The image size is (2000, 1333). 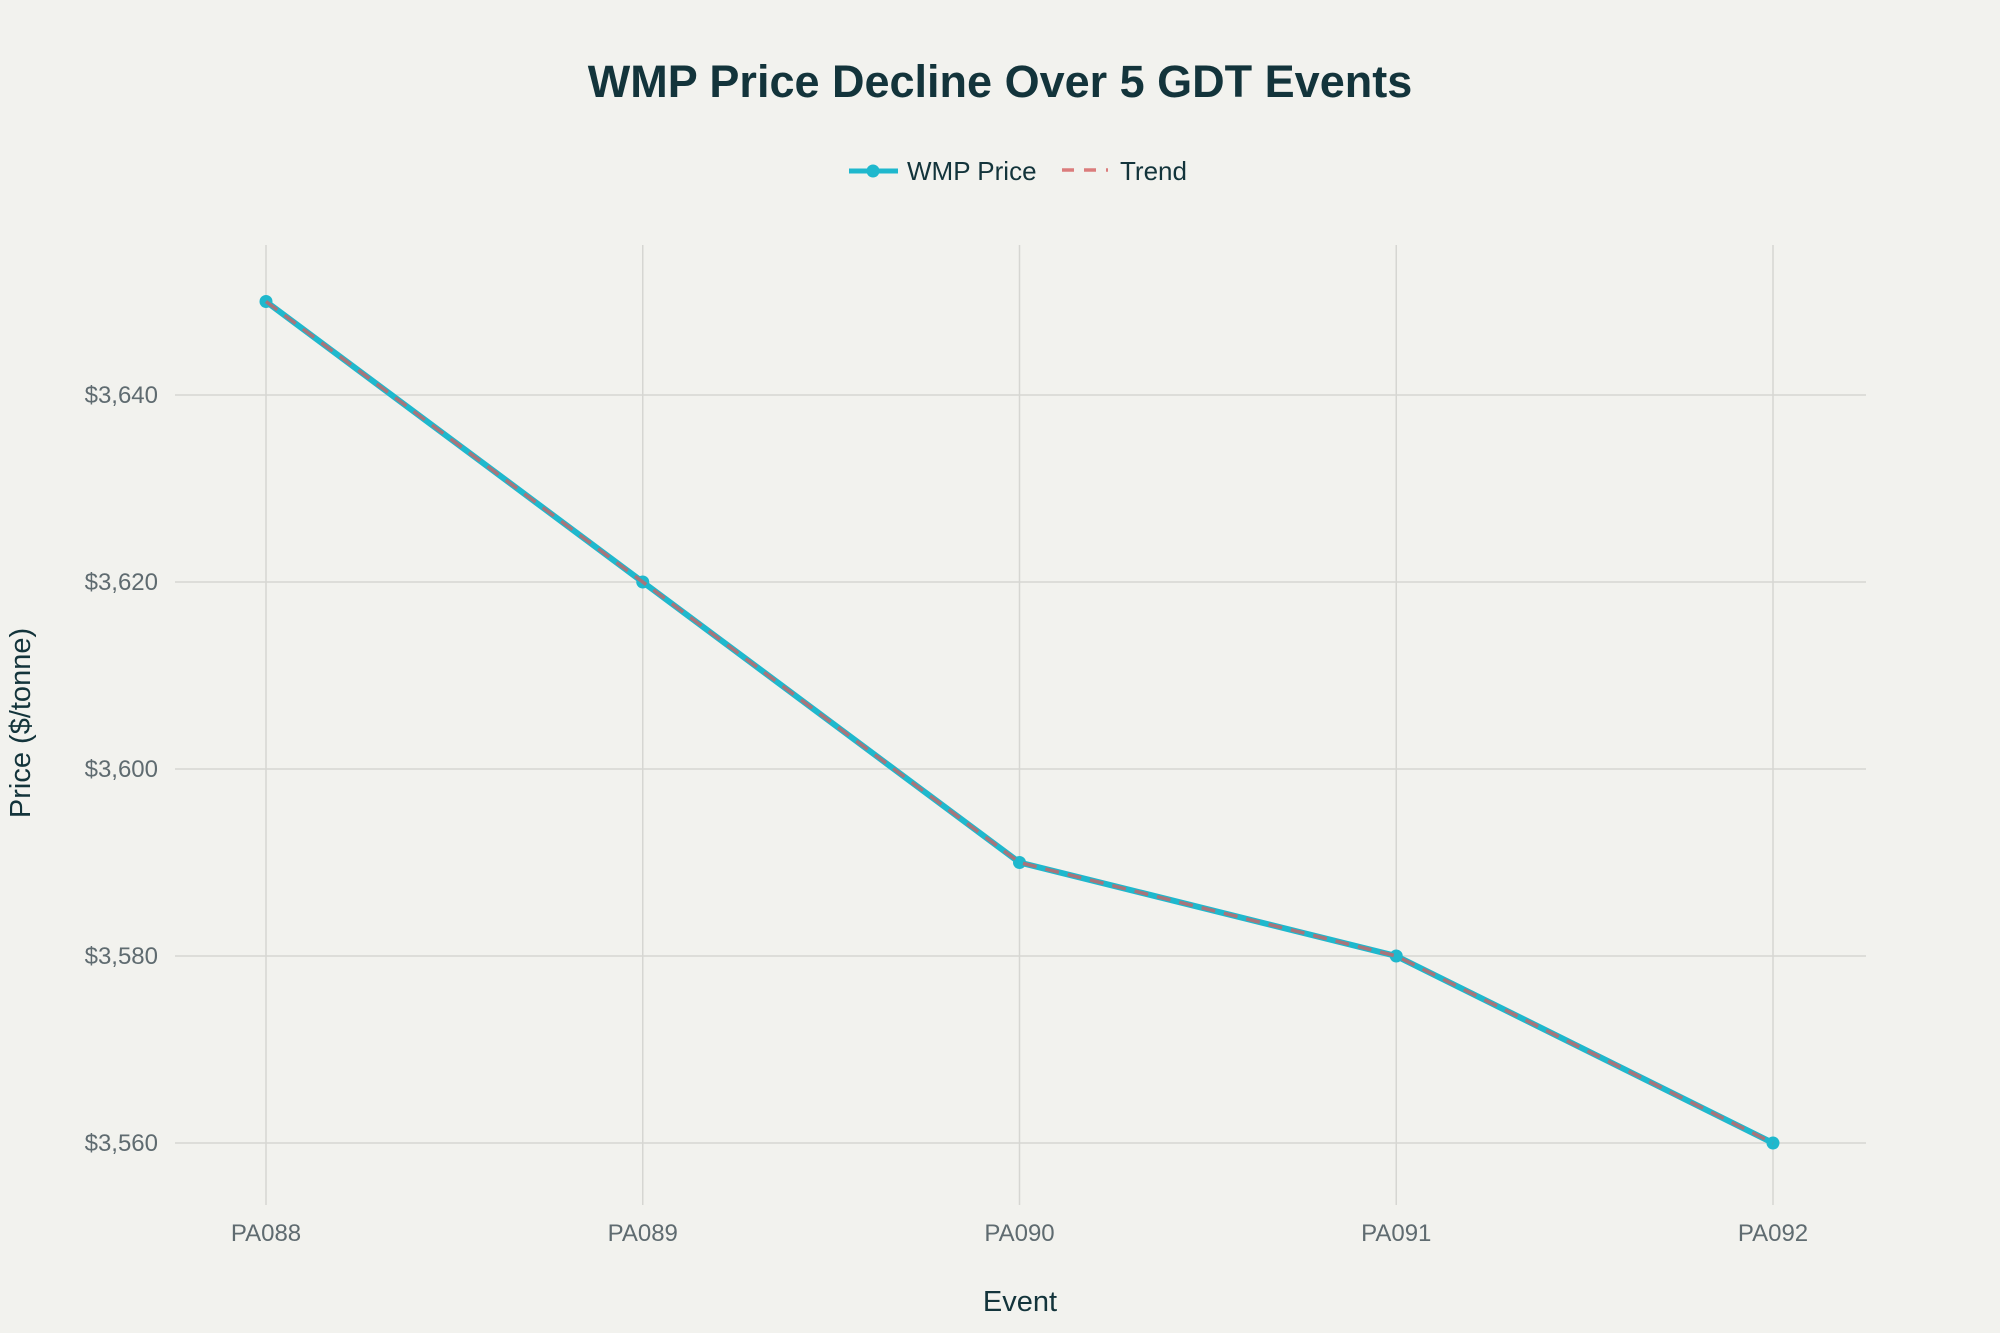 I want to click on legend-marker-wmp-price, so click(x=873, y=171).